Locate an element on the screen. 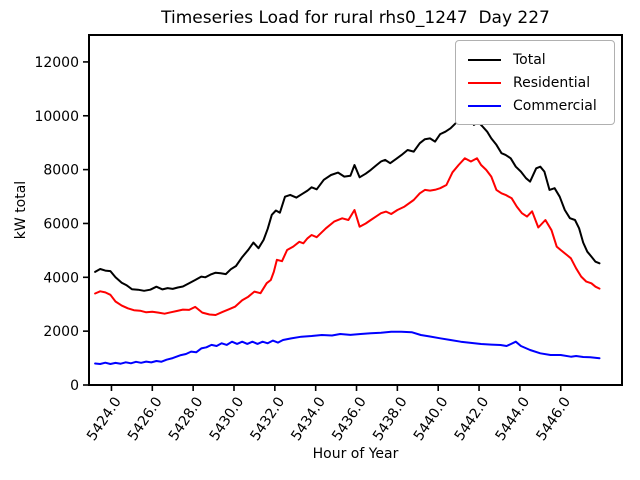  y-tick-label: 6000 is located at coordinates (61, 224).